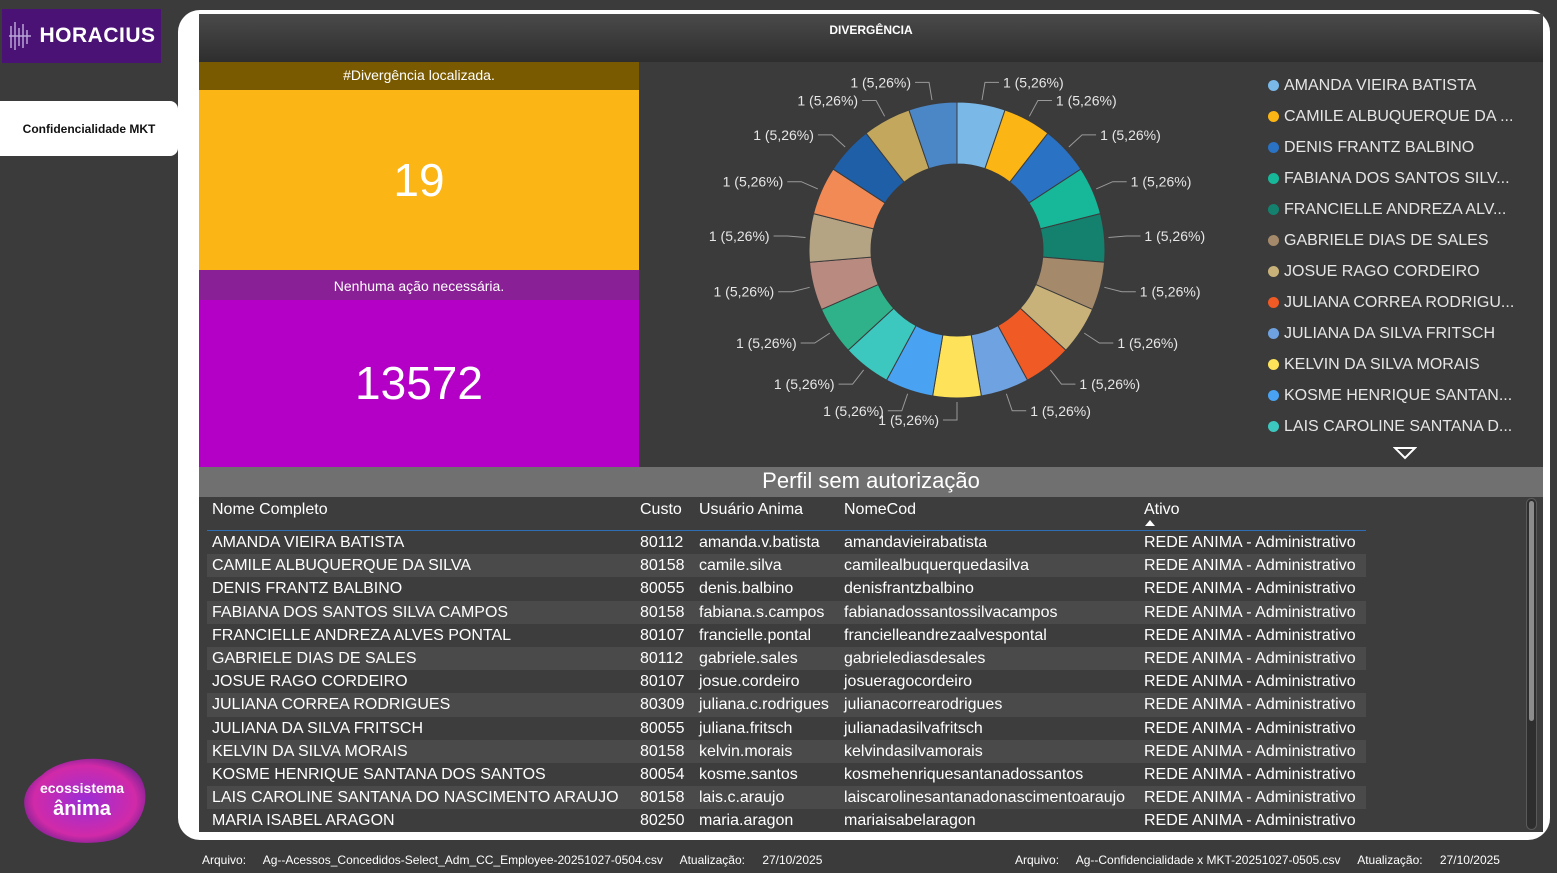 This screenshot has width=1557, height=873. What do you see at coordinates (945, 635) in the screenshot?
I see `cell-nomecod: francielleandrezaalvespontal` at bounding box center [945, 635].